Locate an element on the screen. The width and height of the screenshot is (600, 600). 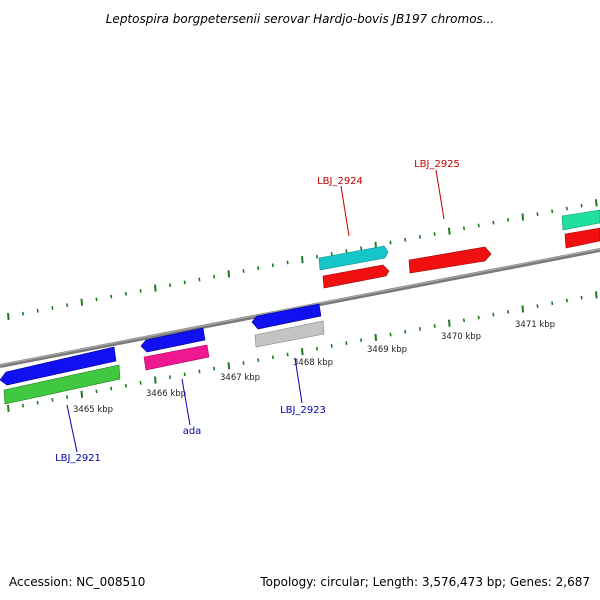
gene-feature-lbj-2923-gray is located at coordinates (289, 334).